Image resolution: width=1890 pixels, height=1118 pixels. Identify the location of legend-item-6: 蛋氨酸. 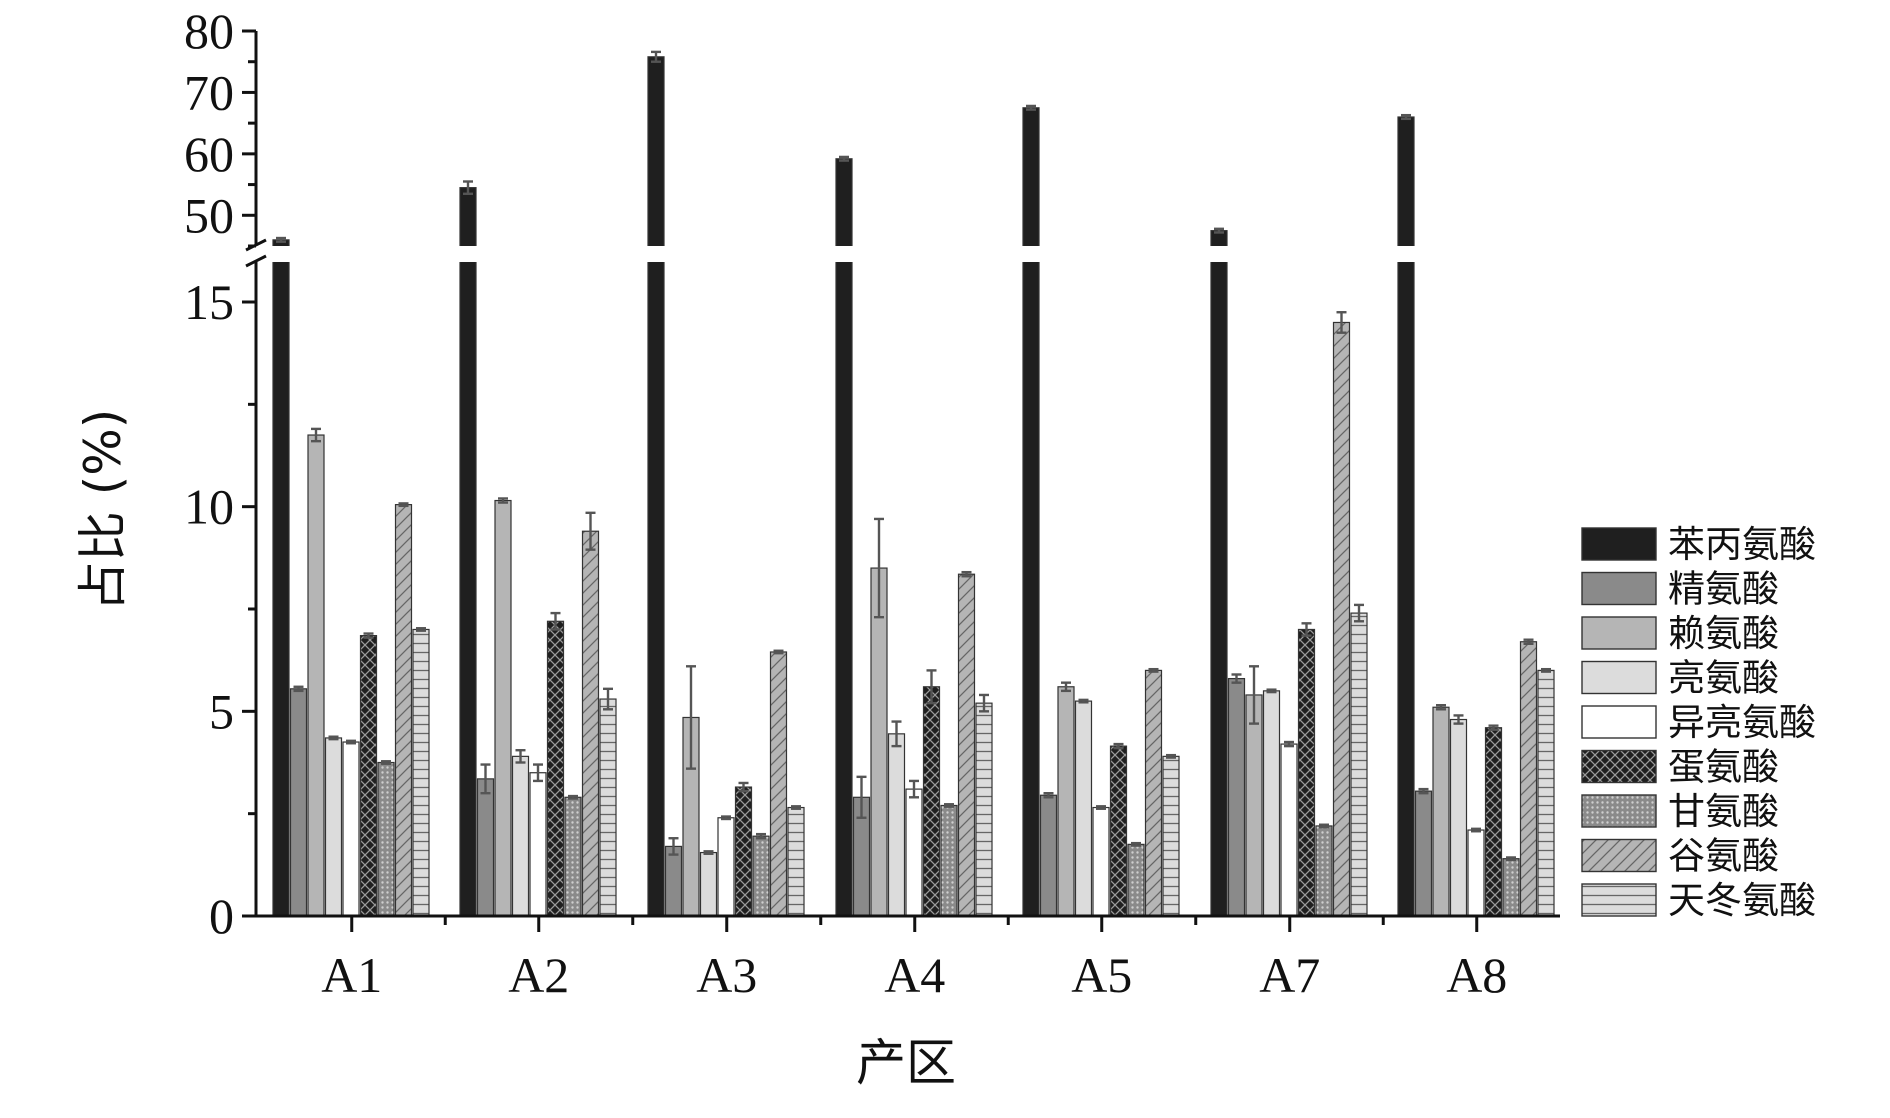
(1680, 767).